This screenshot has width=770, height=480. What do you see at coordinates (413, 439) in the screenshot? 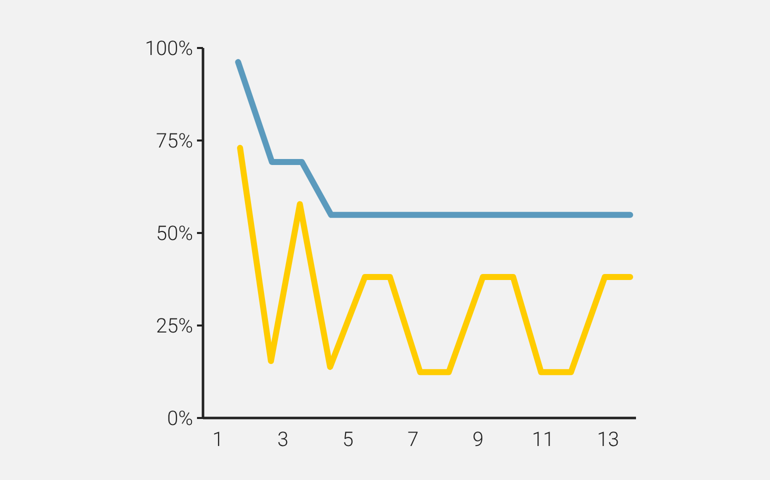
I see `x-tick-label: 7` at bounding box center [413, 439].